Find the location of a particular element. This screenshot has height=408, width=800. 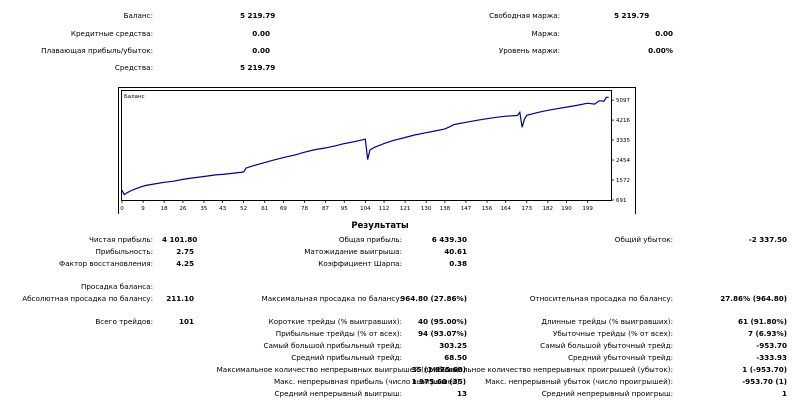

y-tick-label: 691 is located at coordinates (621, 201).